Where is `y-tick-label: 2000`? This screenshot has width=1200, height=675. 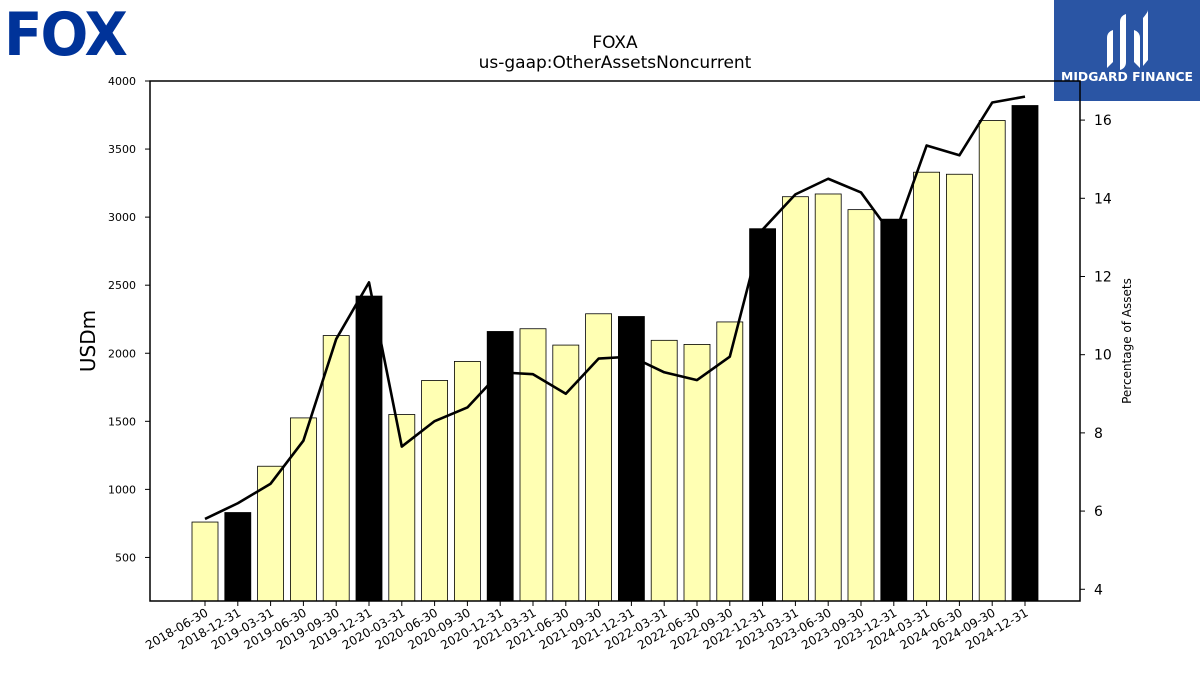 y-tick-label: 2000 is located at coordinates (122, 353).